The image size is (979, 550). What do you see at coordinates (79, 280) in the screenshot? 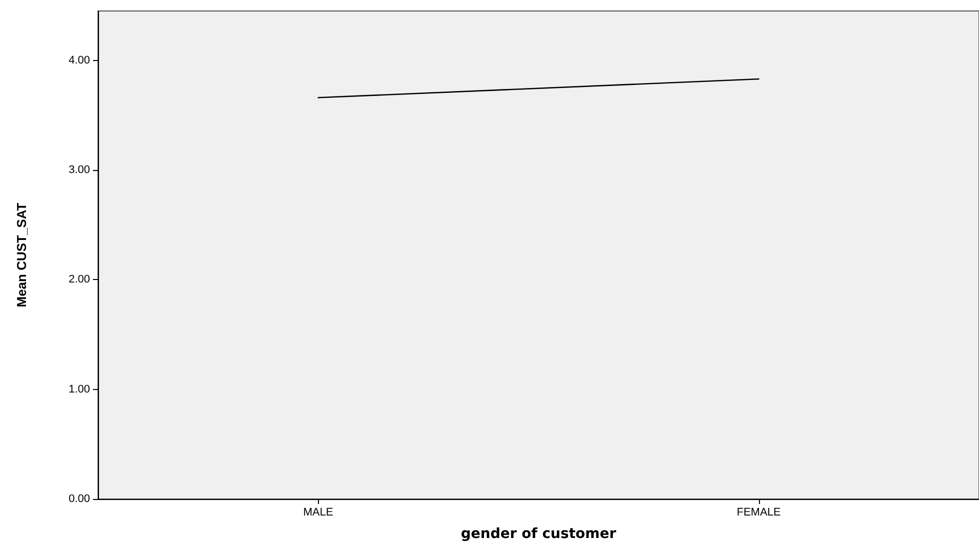
I see `y-tick-label: 2.00` at bounding box center [79, 280].